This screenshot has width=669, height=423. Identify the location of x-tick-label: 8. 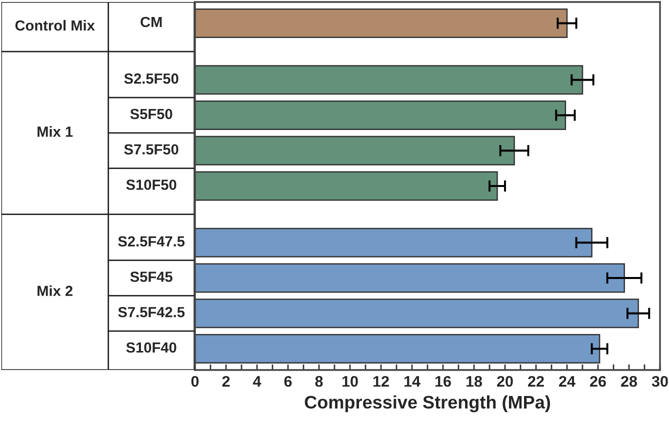
(319, 381).